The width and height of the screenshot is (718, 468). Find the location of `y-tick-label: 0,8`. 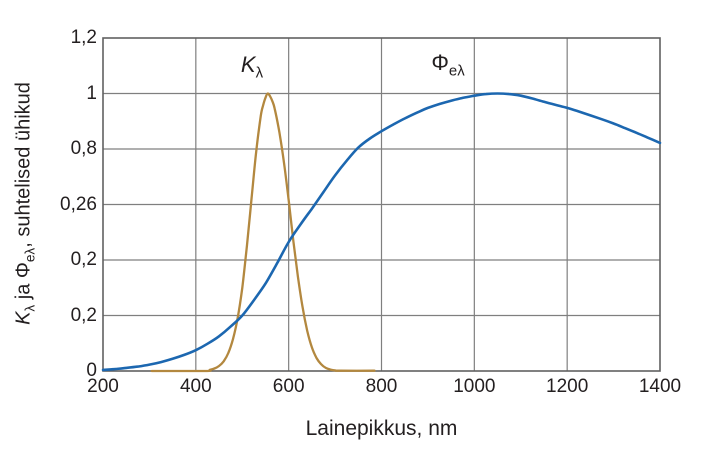

y-tick-label: 0,8 is located at coordinates (83, 148).